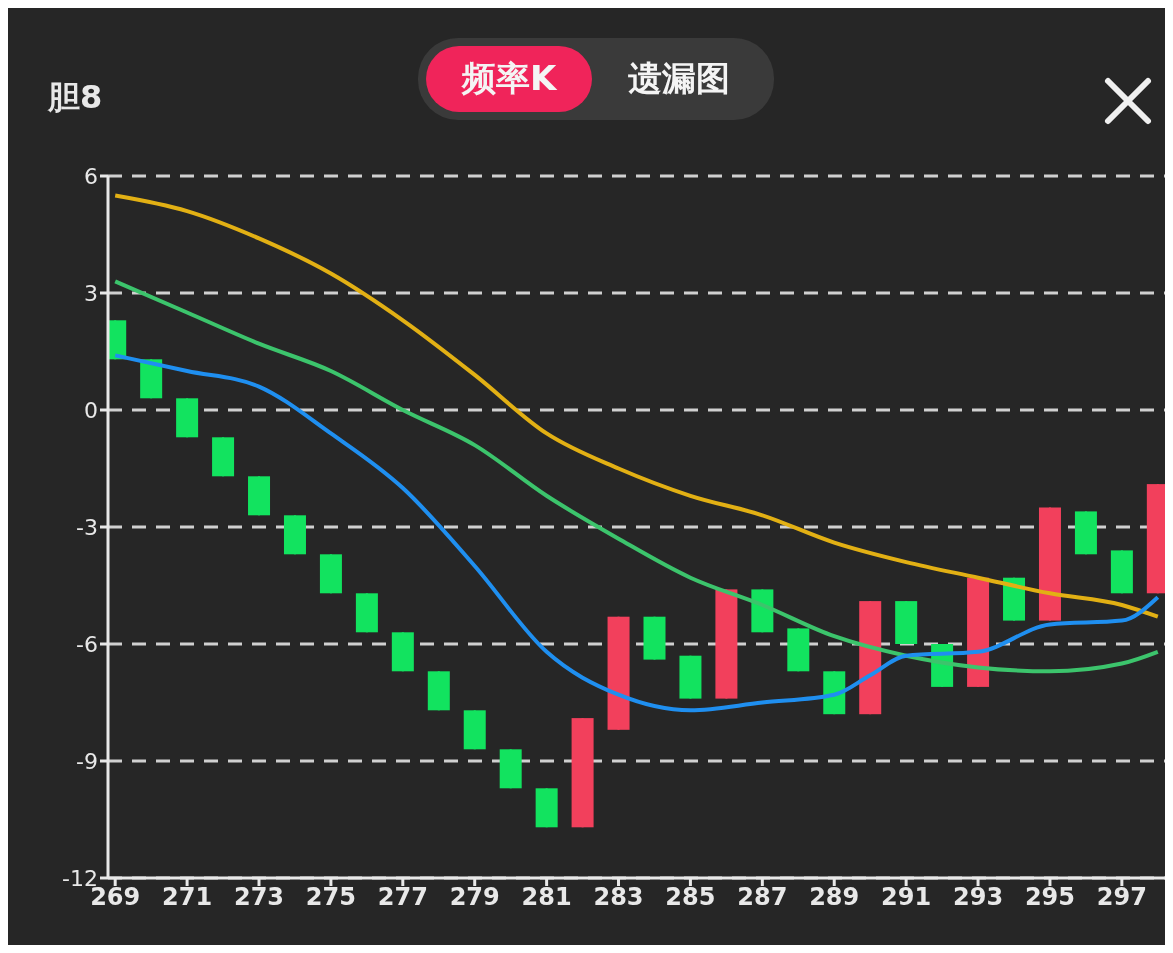  Describe the element at coordinates (1121, 897) in the screenshot. I see `x-tick-label: 297` at that location.